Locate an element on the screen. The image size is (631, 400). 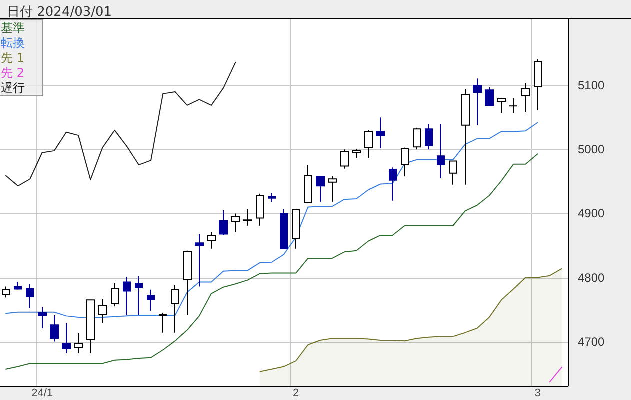
y-tick-label: 5100 is located at coordinates (592, 85).